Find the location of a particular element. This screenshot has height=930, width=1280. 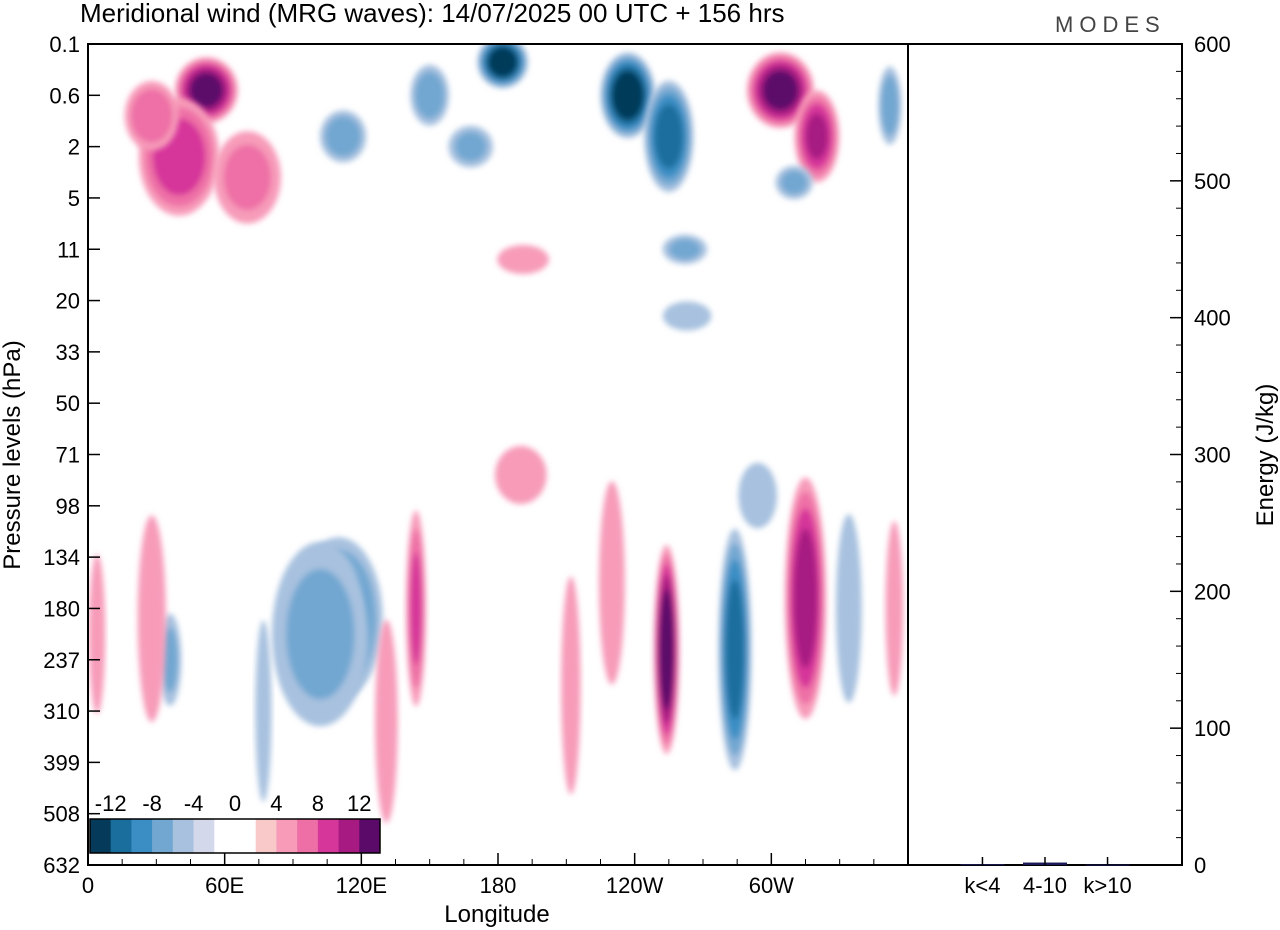

y-tick-label: 180 is located at coordinates (61, 608).